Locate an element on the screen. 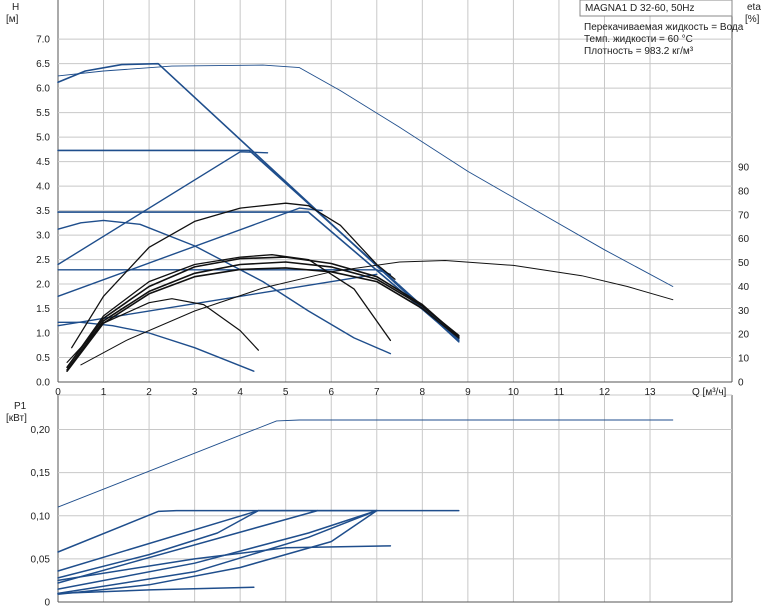 This screenshot has width=774, height=611. eta-tick-label: 80 is located at coordinates (744, 191).